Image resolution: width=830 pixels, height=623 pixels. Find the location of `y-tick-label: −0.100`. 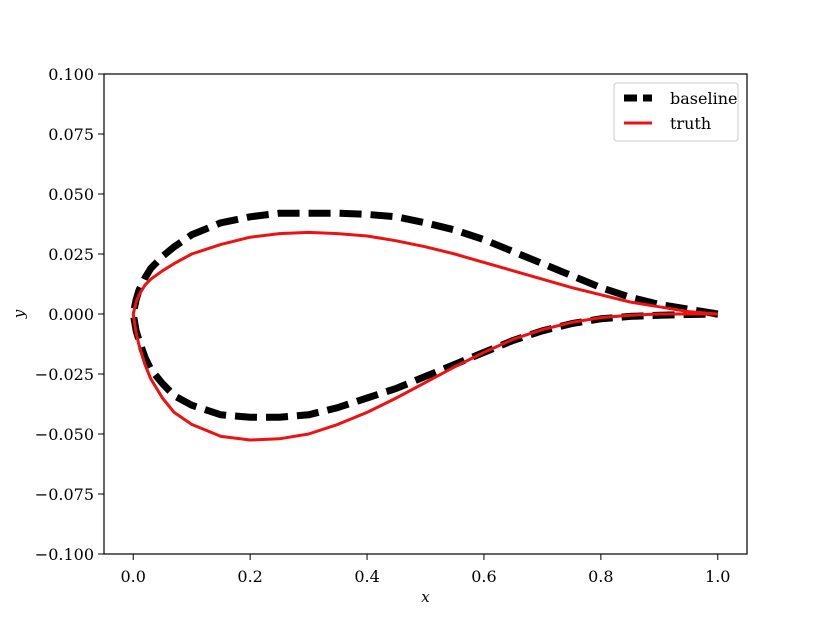

y-tick-label: −0.100 is located at coordinates (64, 554).